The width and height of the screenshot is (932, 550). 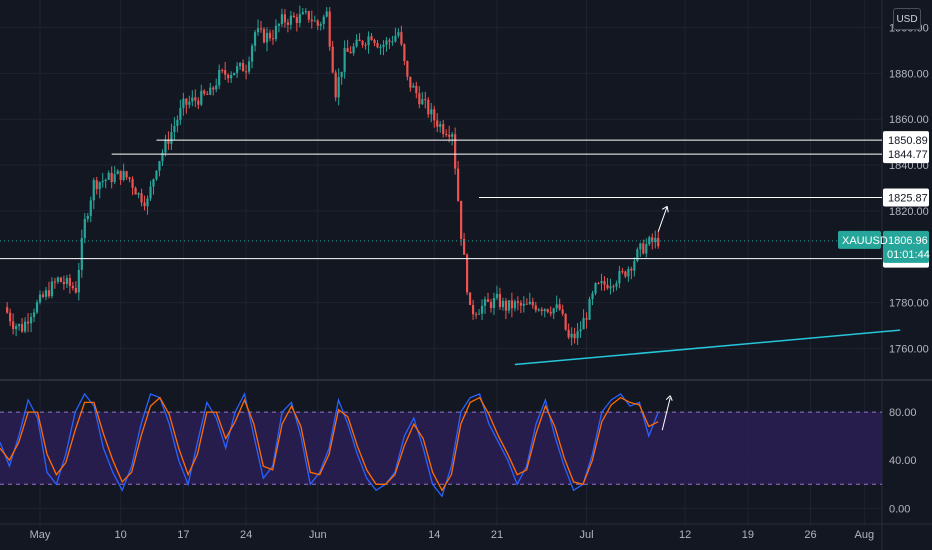 I want to click on countdown-label: 01:01:44, so click(x=908, y=255).